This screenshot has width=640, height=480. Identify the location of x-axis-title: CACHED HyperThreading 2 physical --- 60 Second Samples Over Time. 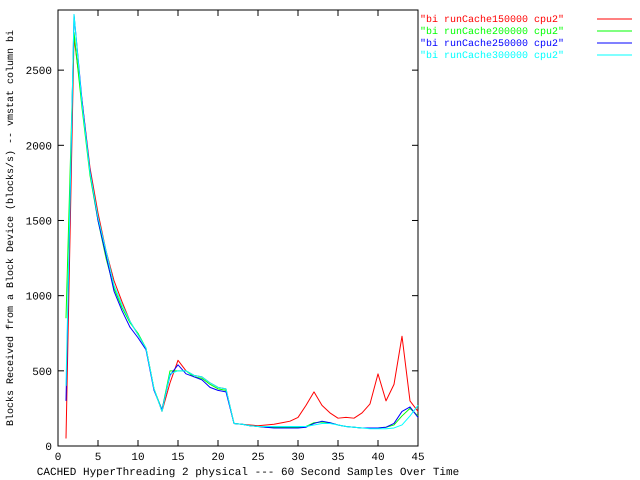
(248, 473).